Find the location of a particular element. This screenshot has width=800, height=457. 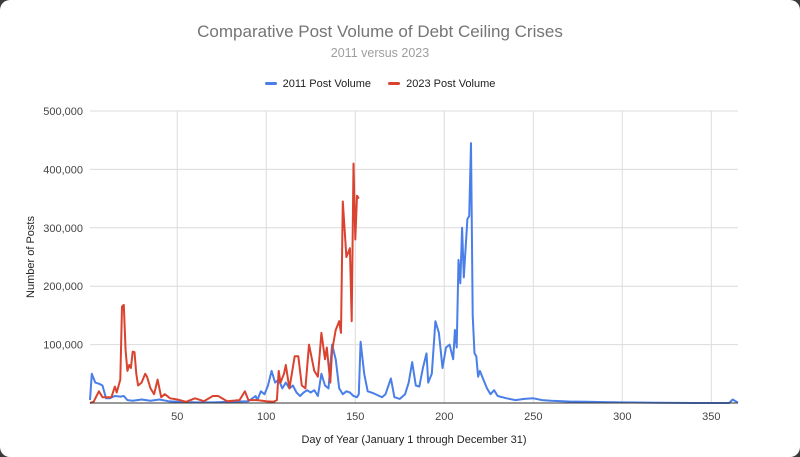

legend-swatch-2011 is located at coordinates (270, 83).